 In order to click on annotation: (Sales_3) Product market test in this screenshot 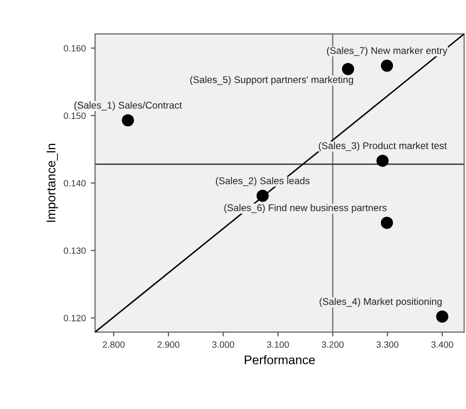, I will do `click(382, 147)`.